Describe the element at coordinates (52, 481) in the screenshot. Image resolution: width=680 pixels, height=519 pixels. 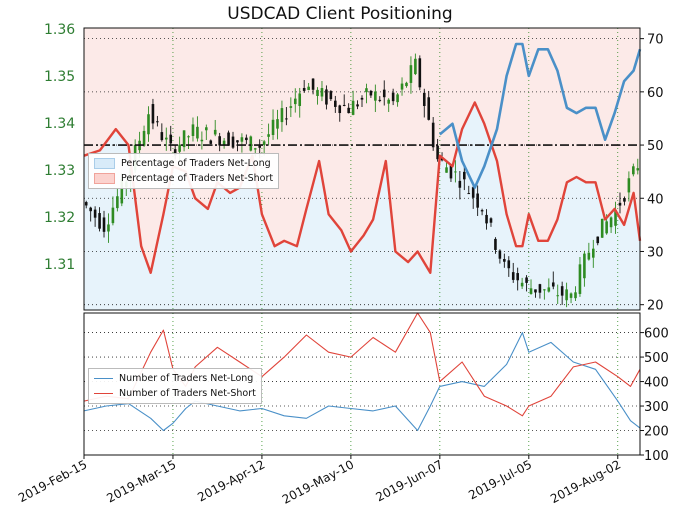
I see `date-axis-tick-label: 2019-Feb-15` at that location.